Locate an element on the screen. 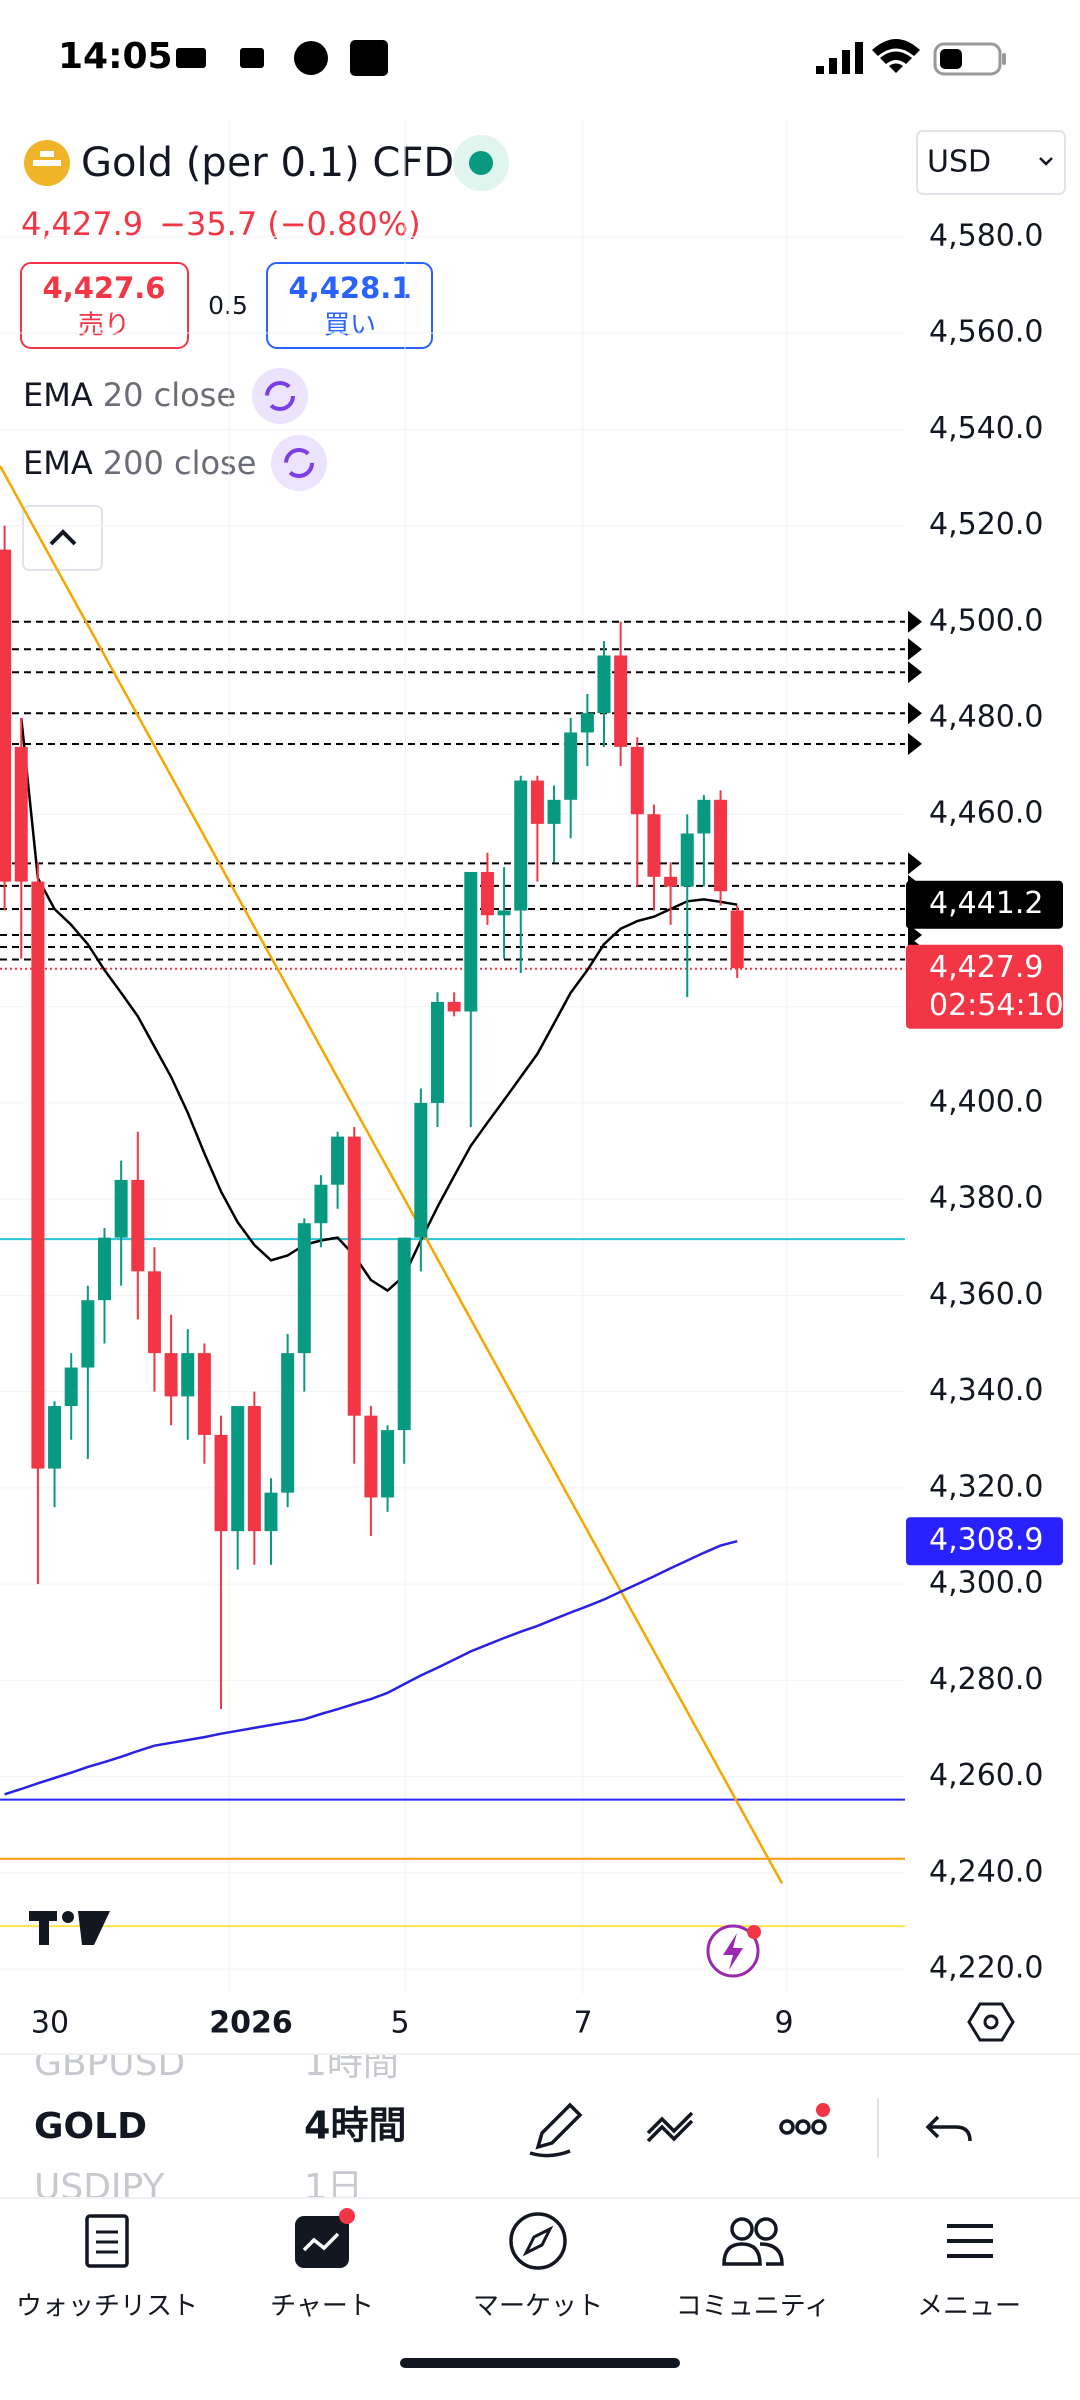 The width and height of the screenshot is (1080, 2400). price-tag-label: 4,441.2 is located at coordinates (986, 903).